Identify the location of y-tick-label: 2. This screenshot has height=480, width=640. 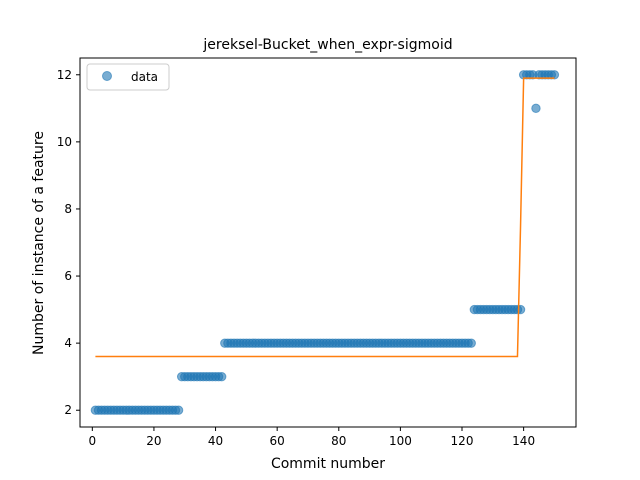
(68, 410).